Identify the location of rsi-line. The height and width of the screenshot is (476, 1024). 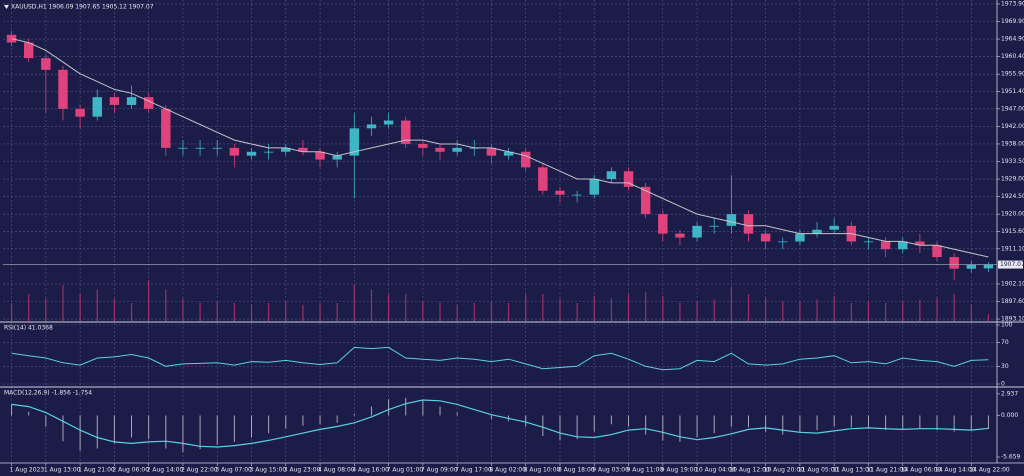
(500, 358).